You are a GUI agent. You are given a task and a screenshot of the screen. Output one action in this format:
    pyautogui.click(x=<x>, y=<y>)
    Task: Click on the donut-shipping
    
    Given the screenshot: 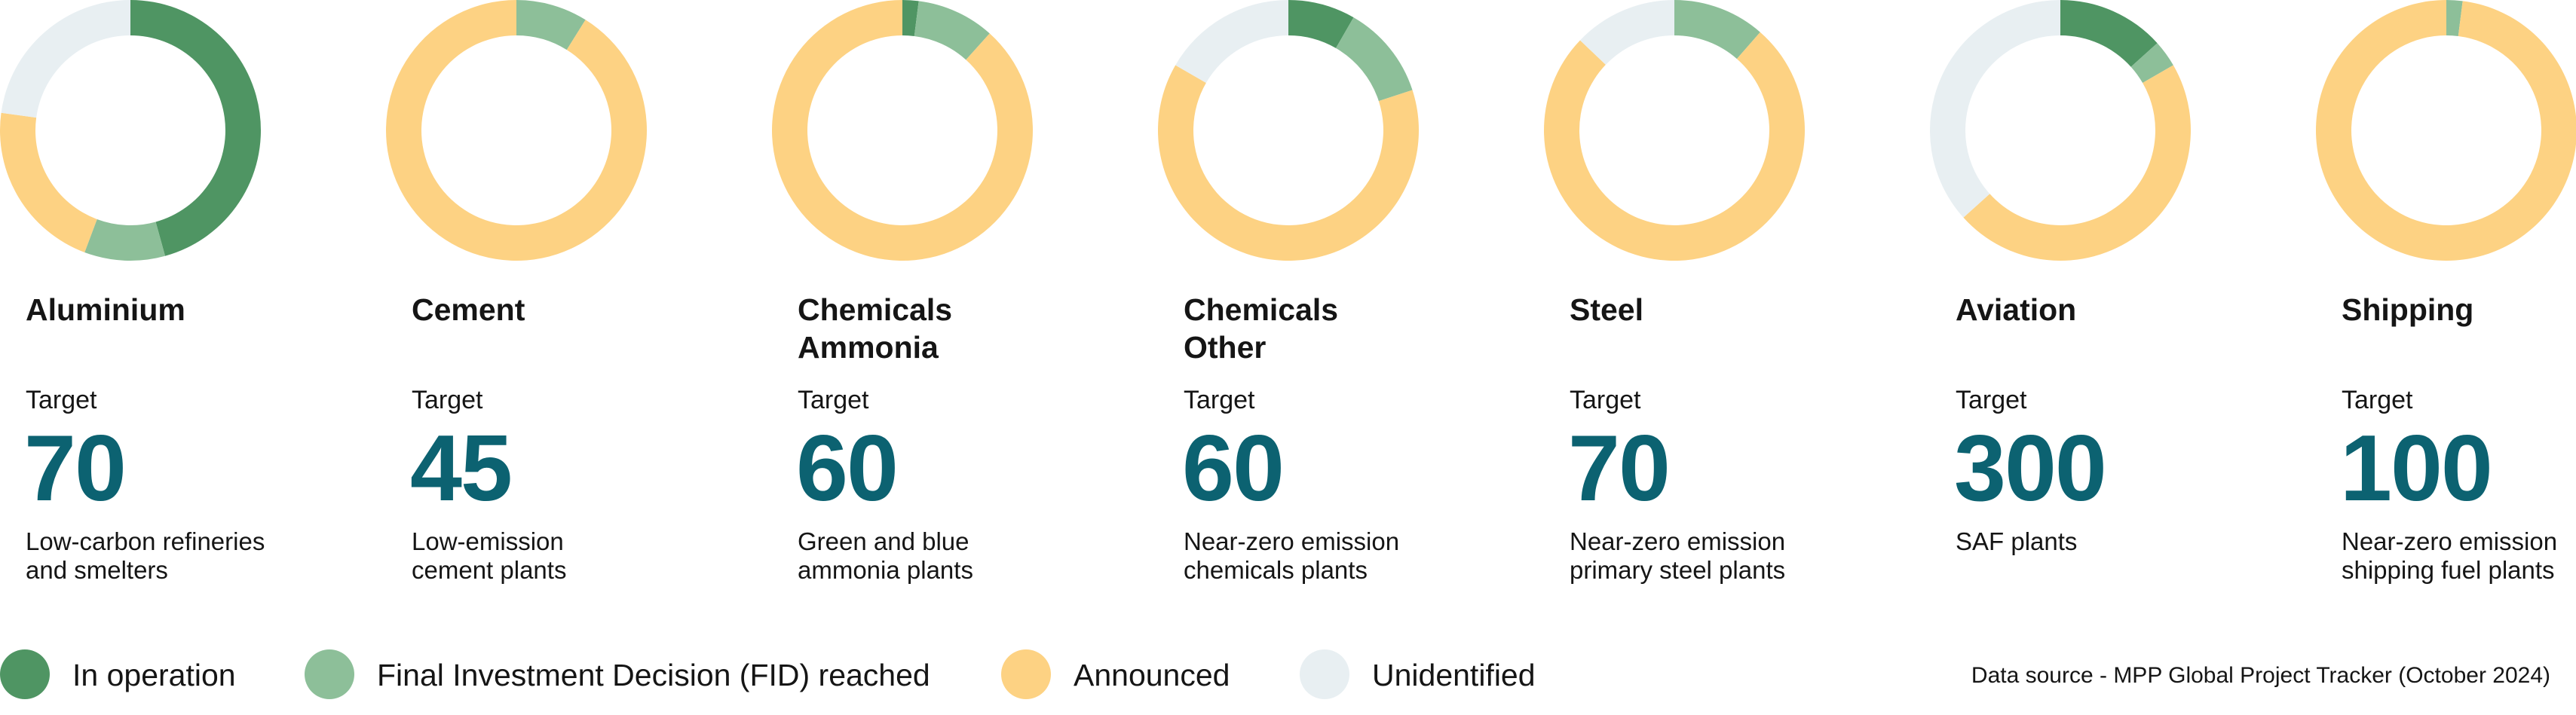 What is the action you would take?
    pyautogui.click(x=2446, y=130)
    